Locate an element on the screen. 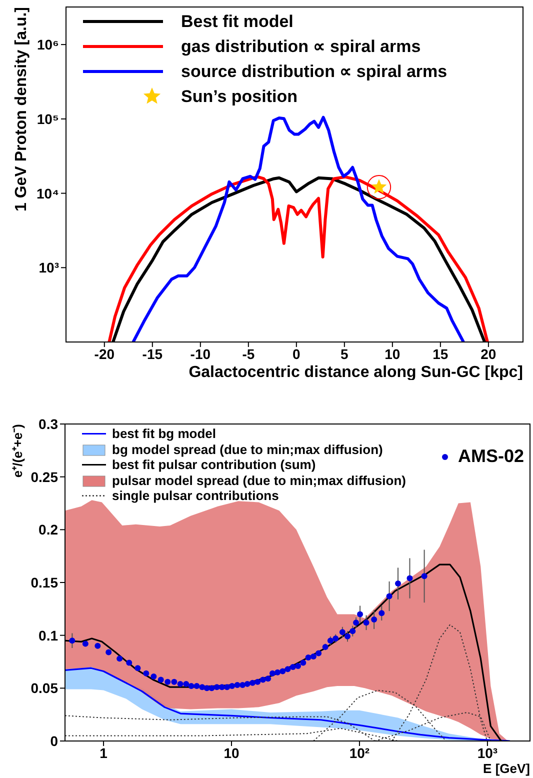 The height and width of the screenshot is (778, 533). legend-label: gas distribution ∝ spiral arms is located at coordinates (301, 46).